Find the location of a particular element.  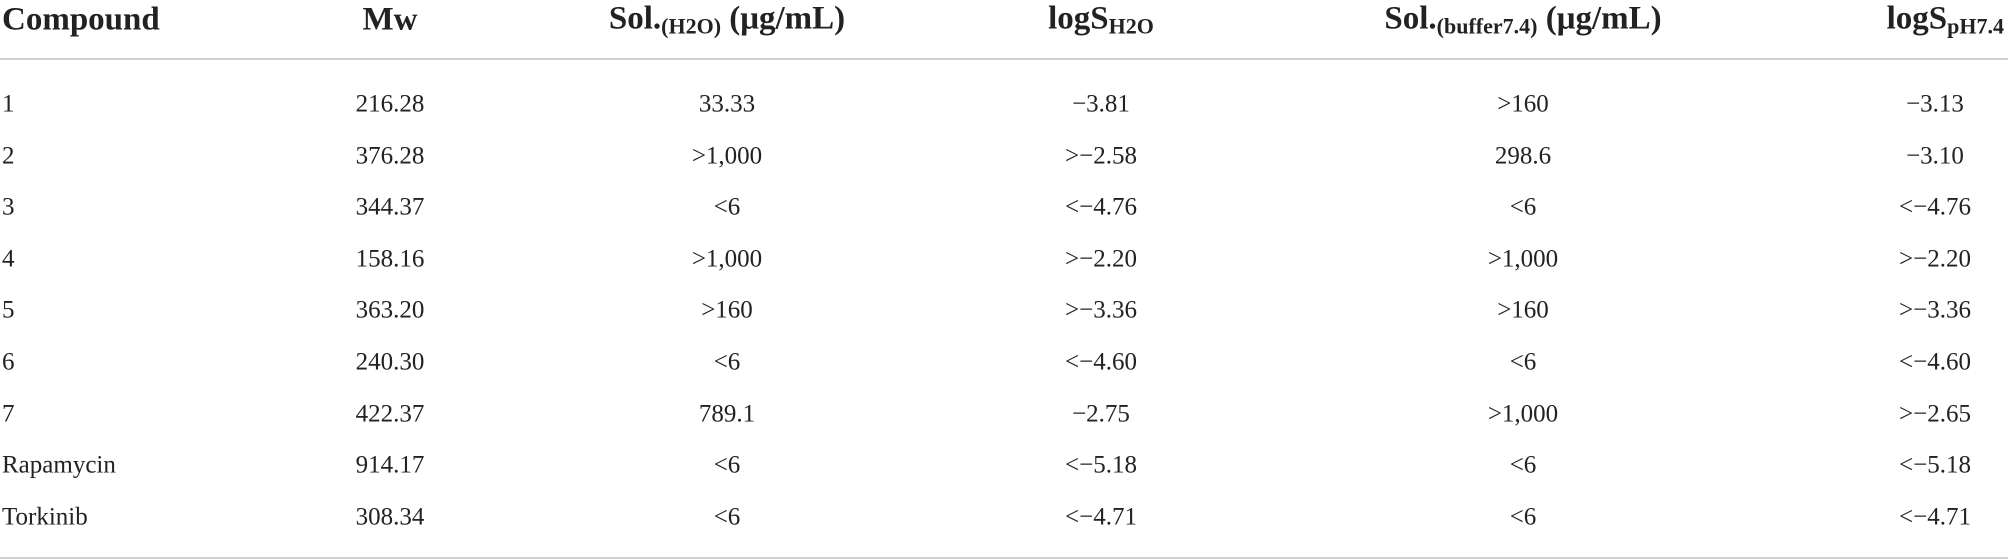

compound-name: Torkinib is located at coordinates (45, 517).